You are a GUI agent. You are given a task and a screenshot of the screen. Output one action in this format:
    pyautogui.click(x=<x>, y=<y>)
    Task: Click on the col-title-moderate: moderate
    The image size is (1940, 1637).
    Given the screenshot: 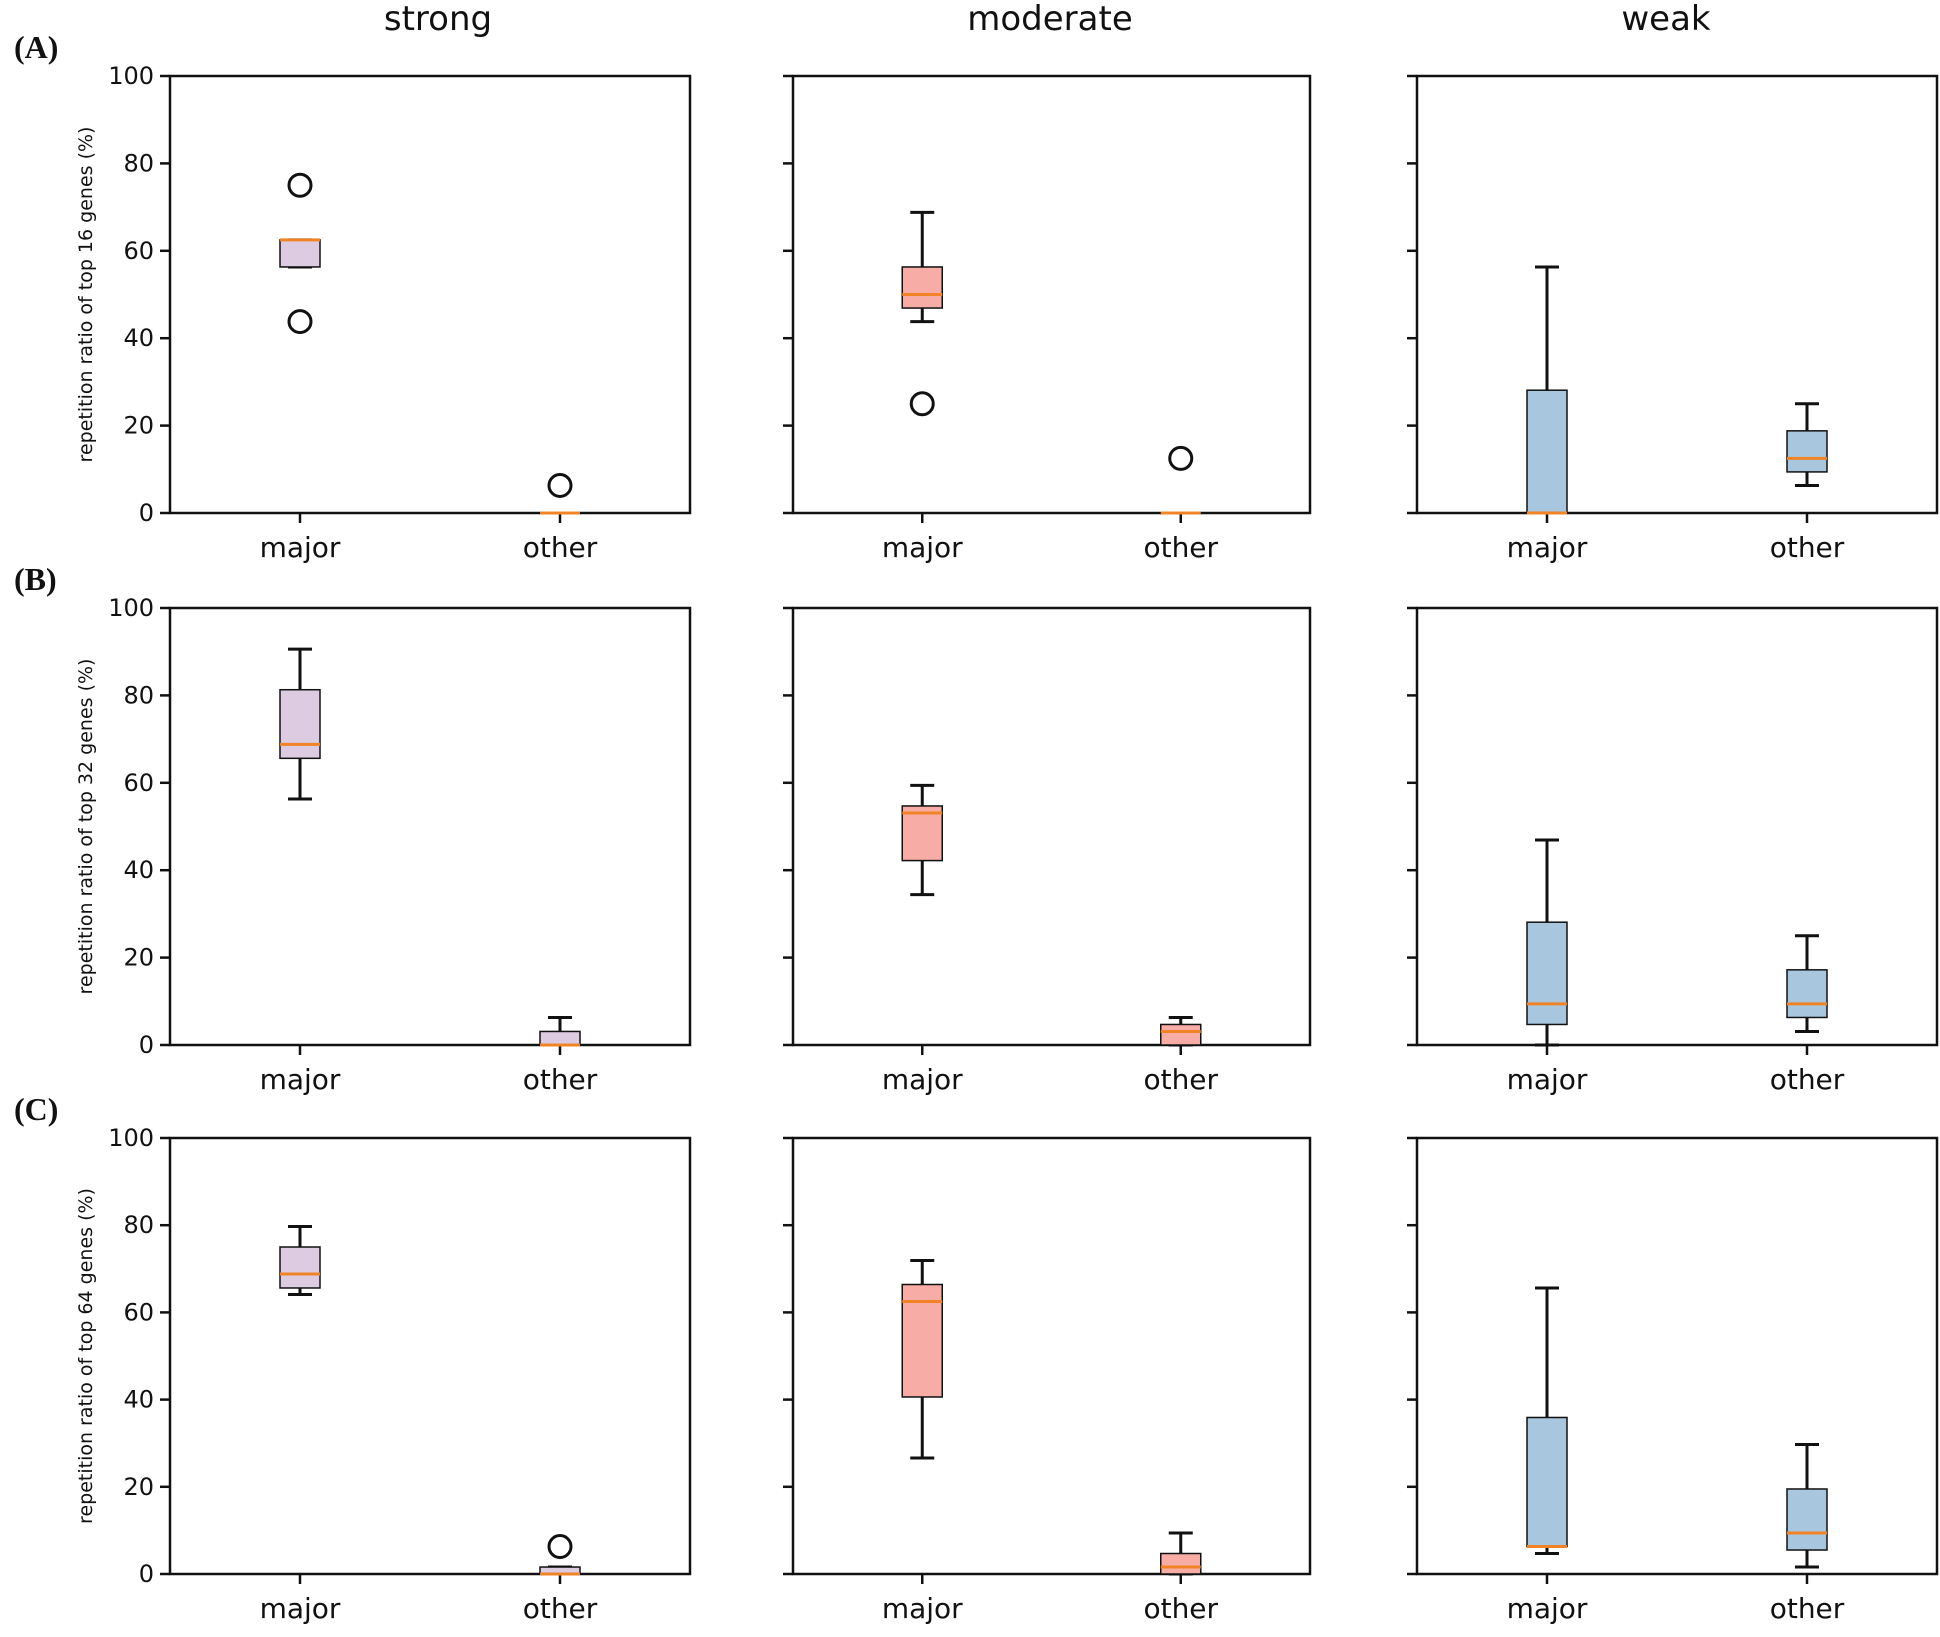 What is the action you would take?
    pyautogui.click(x=1049, y=19)
    